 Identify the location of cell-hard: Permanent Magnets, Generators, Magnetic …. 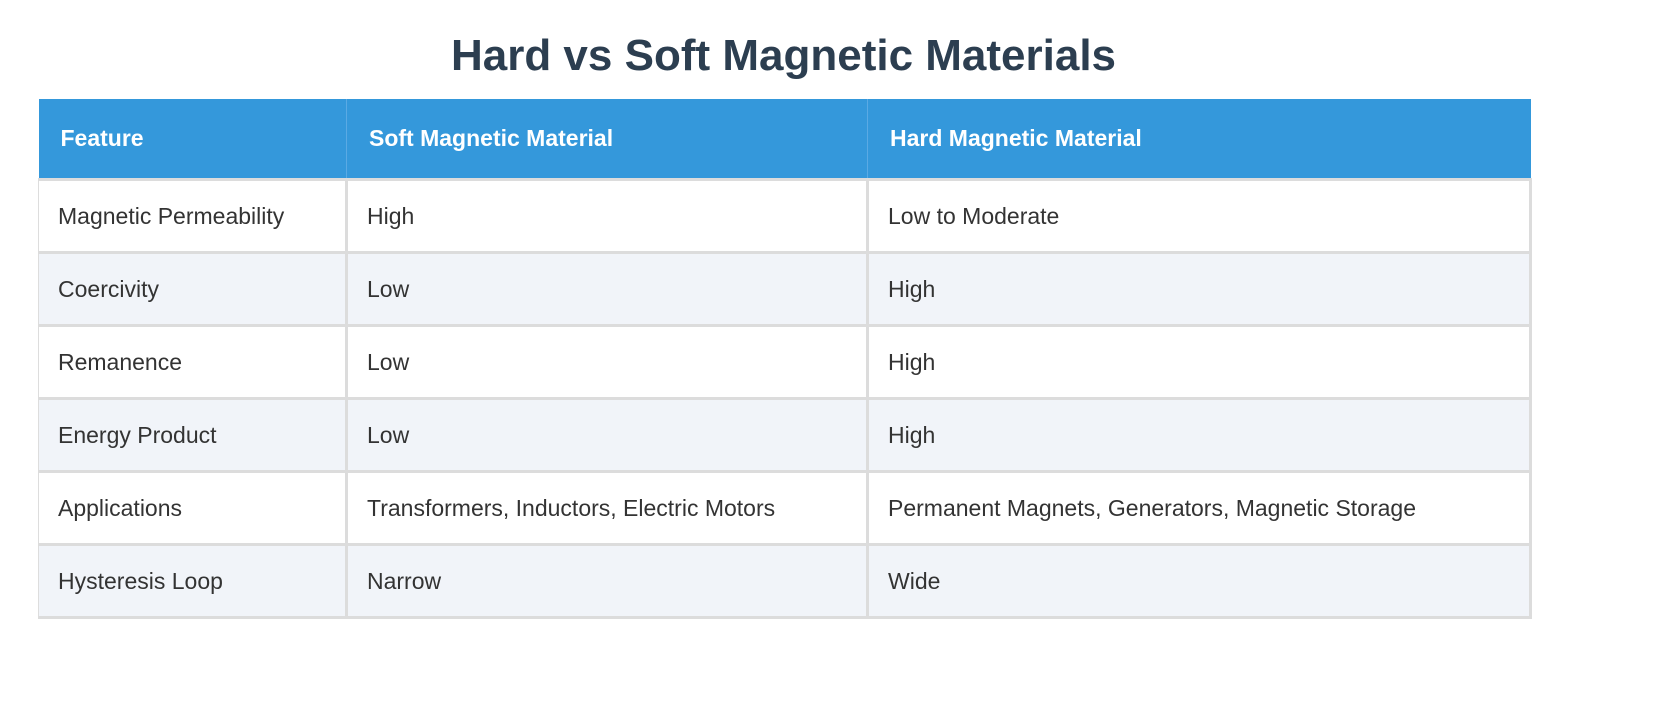
(1199, 508).